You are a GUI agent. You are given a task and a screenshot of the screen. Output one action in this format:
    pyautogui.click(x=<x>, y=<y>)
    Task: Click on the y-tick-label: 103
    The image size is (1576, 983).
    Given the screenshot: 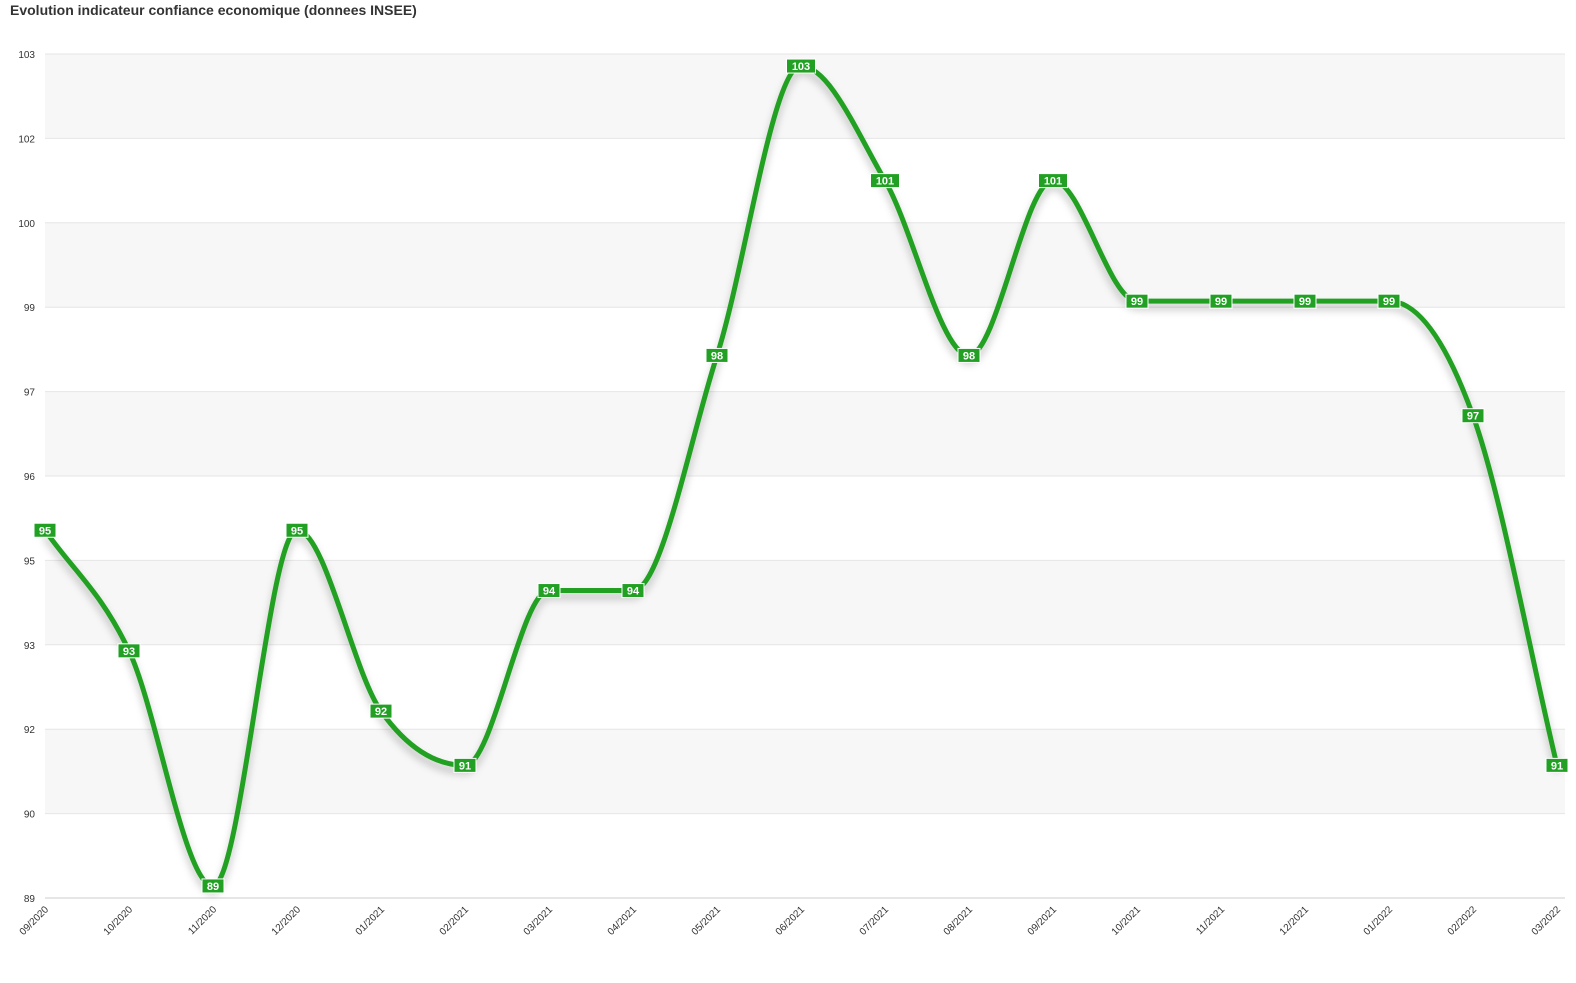 What is the action you would take?
    pyautogui.click(x=26, y=55)
    